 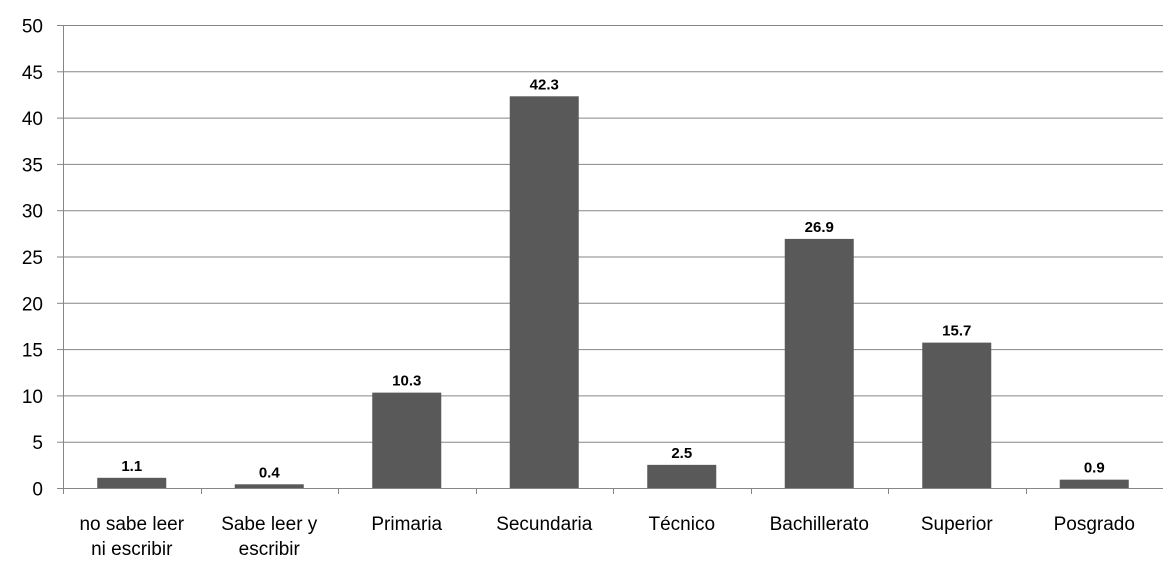 I want to click on y-tick-label: 35, so click(x=32, y=165).